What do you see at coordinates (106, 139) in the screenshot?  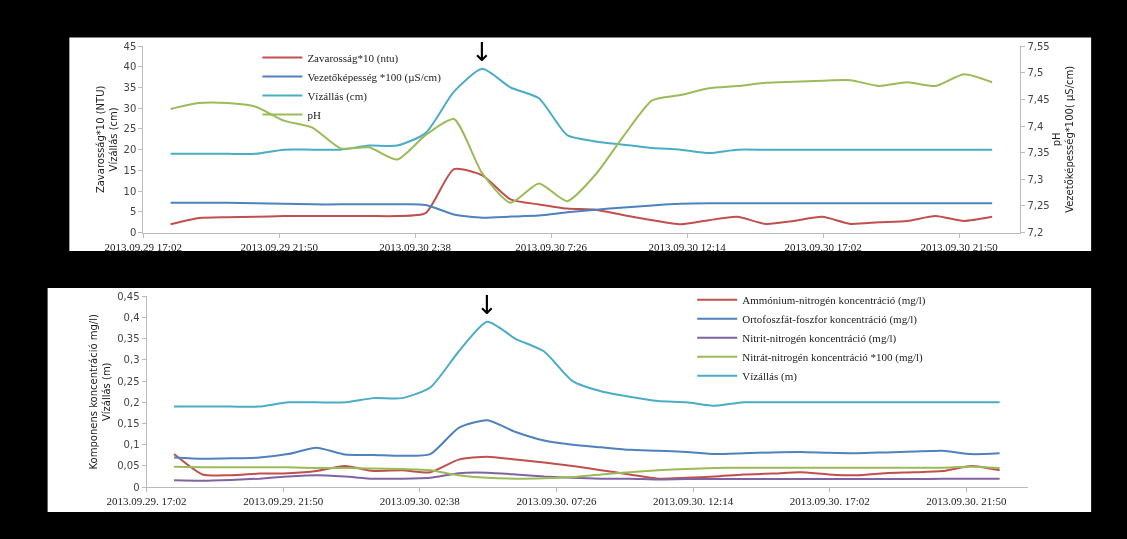 I see `y-axis-title: Zavarosság*10 (NTU) Vízállás (cm)` at bounding box center [106, 139].